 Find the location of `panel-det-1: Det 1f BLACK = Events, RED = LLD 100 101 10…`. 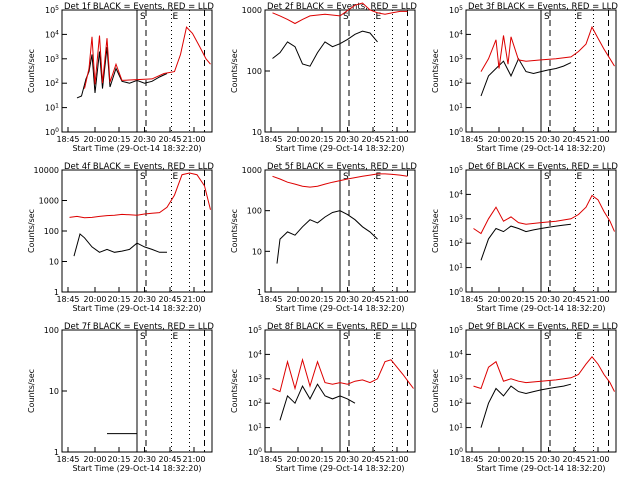

panel-det-1: Det 1f BLACK = Events, RED = LLD 100 101 10… is located at coordinates (120, 77).